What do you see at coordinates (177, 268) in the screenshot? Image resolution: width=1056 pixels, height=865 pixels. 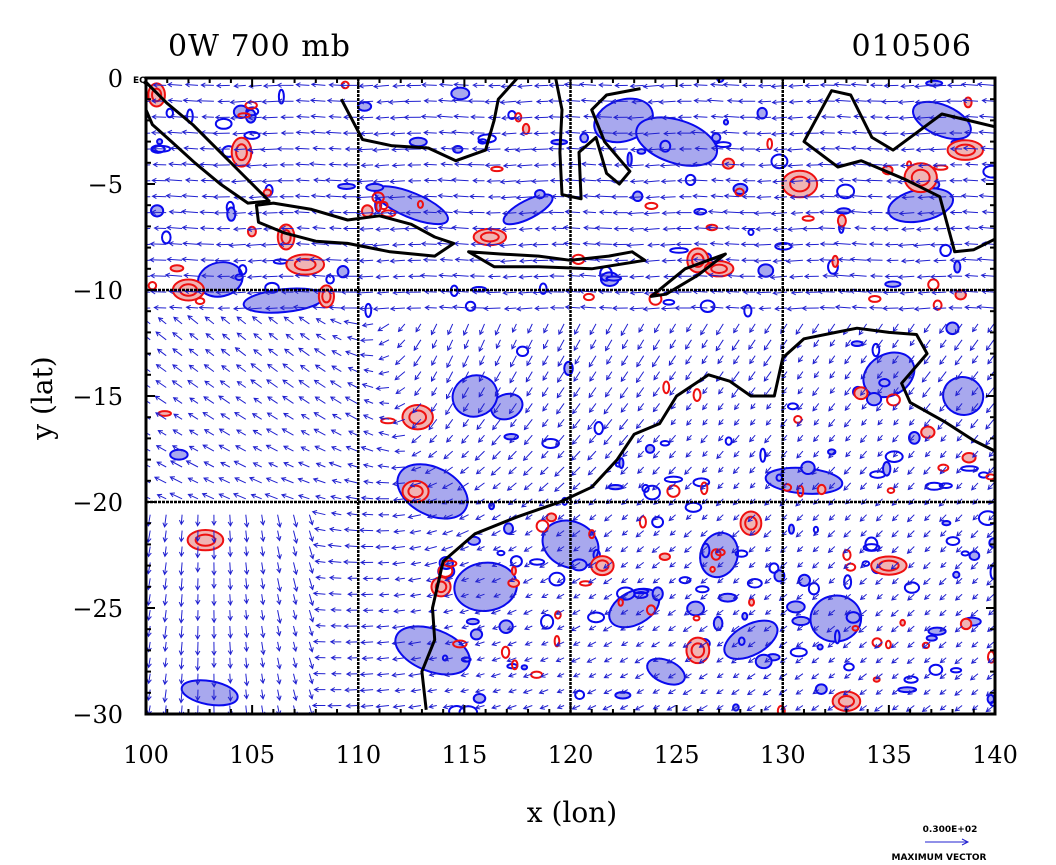 I see `positive-contour-cell` at bounding box center [177, 268].